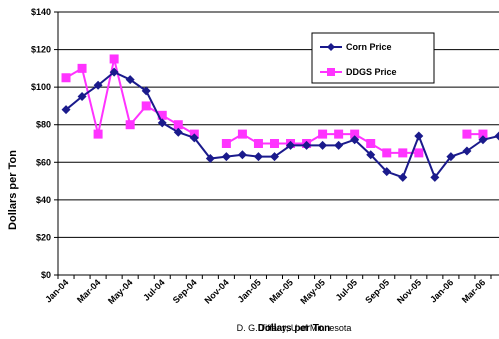 The image size is (499, 339). Describe the element at coordinates (371, 72) in the screenshot. I see `legend-ddgs-label: DDGS Price` at that location.